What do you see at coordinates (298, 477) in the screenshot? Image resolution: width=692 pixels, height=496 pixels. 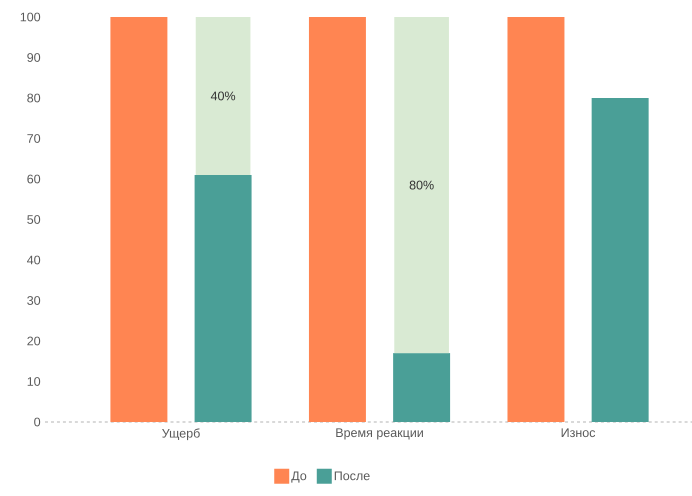 I see `legend-label: До` at bounding box center [298, 477].